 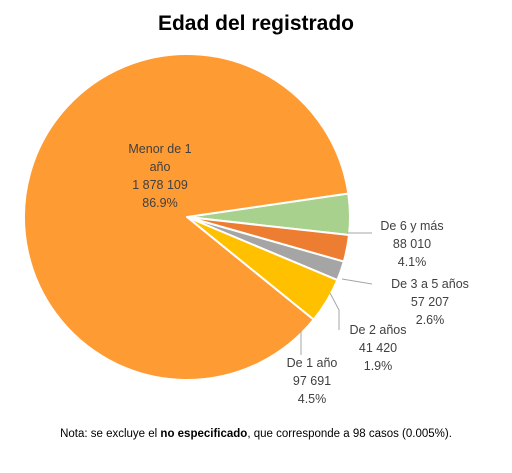 I want to click on slice-label-line: 88 010, so click(x=412, y=244).